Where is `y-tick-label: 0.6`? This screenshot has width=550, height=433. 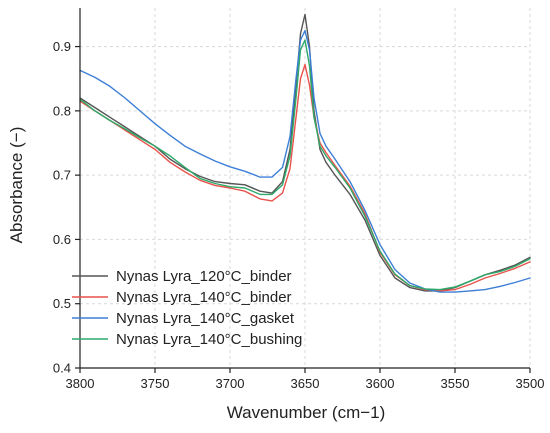 y-tick-label: 0.6 is located at coordinates (62, 239).